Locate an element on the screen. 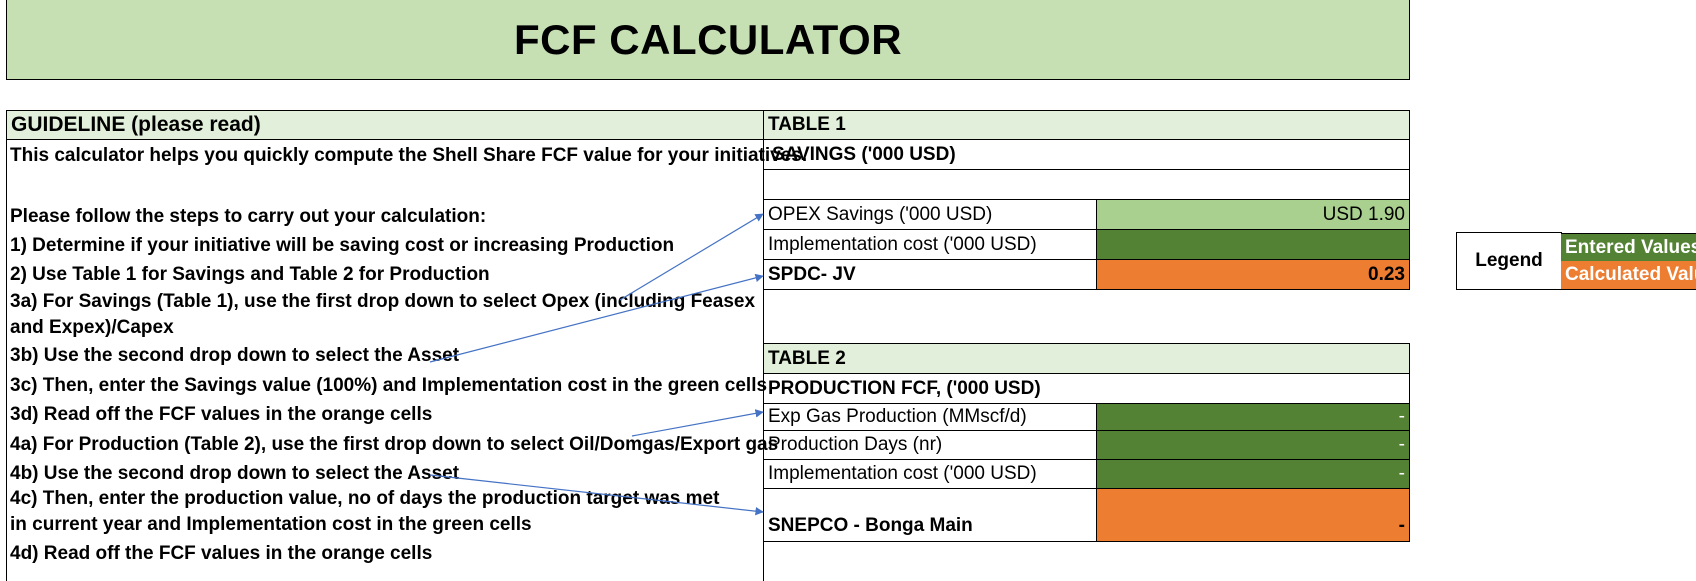  table2-fcf-output: - is located at coordinates (1253, 515).